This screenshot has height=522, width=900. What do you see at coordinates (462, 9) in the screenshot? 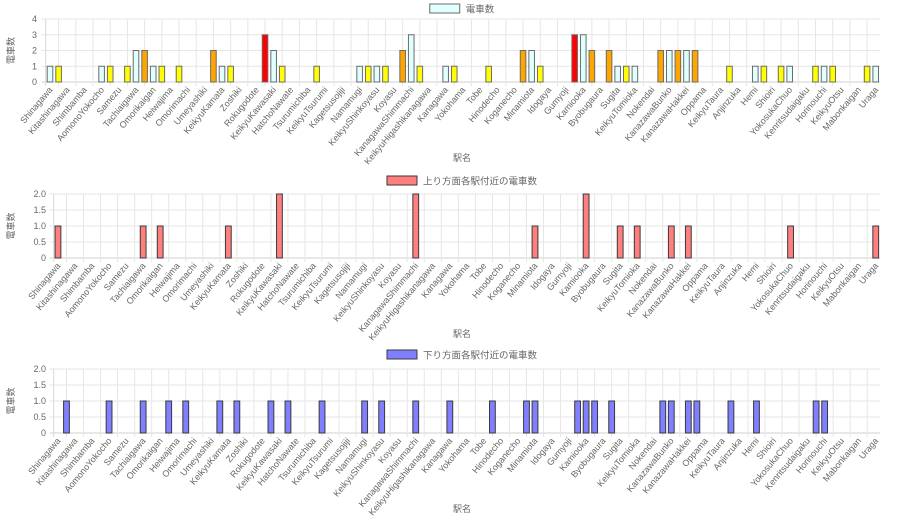
I see `chart1-legend: 電車数` at bounding box center [462, 9].